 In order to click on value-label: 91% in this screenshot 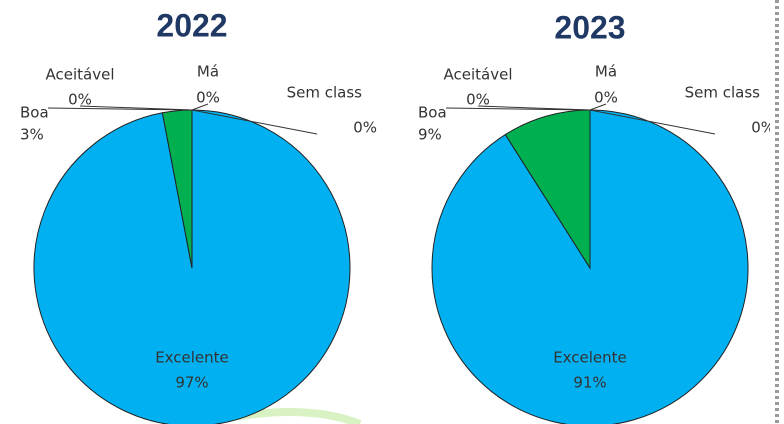, I will do `click(589, 383)`.